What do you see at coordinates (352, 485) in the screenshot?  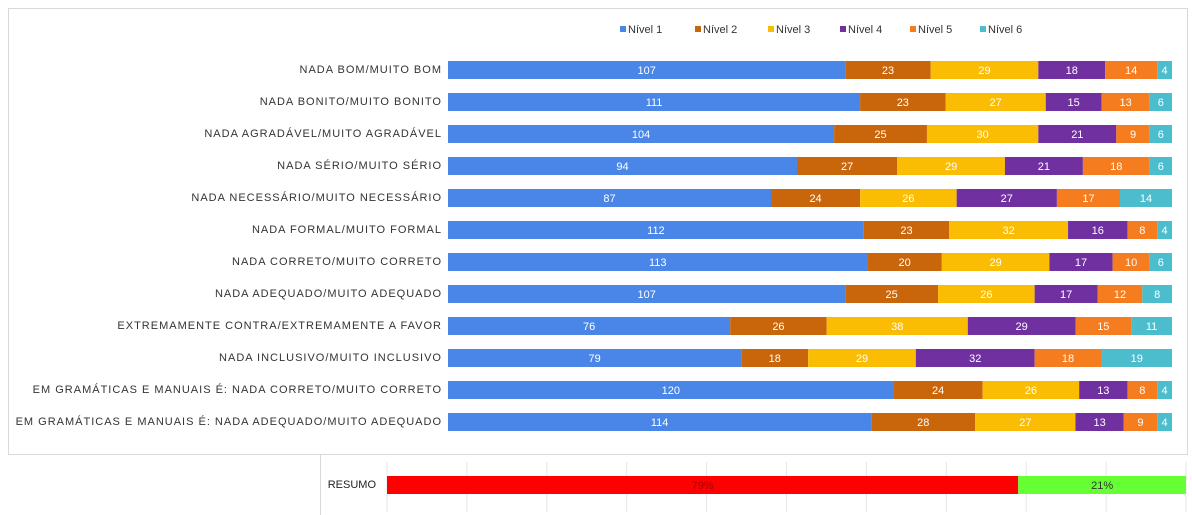 I see `category-label: RESUMO` at bounding box center [352, 485].